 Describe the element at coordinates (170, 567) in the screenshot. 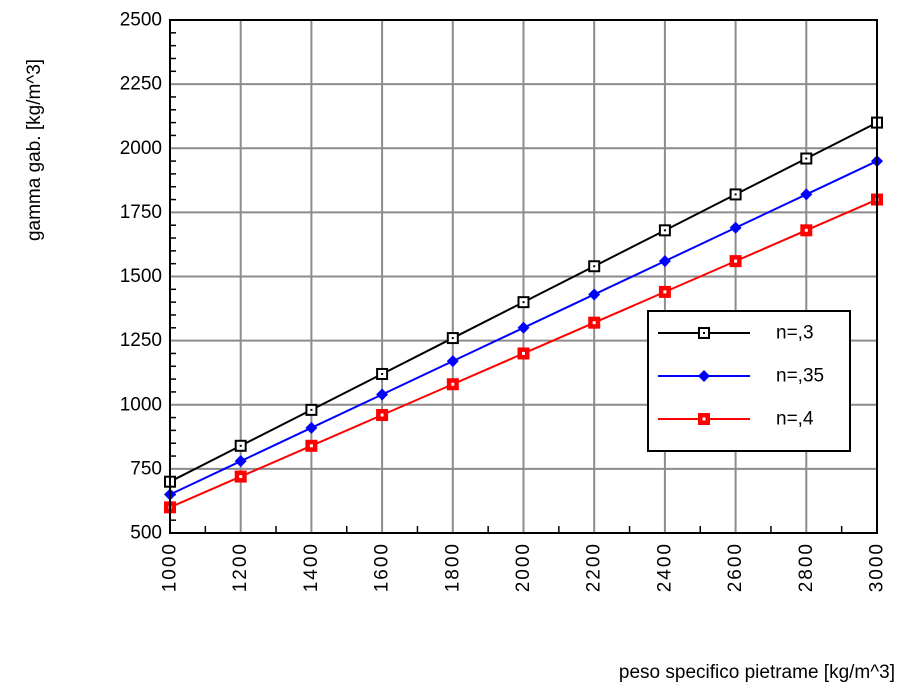

I see `x-tick-label: 1000` at that location.